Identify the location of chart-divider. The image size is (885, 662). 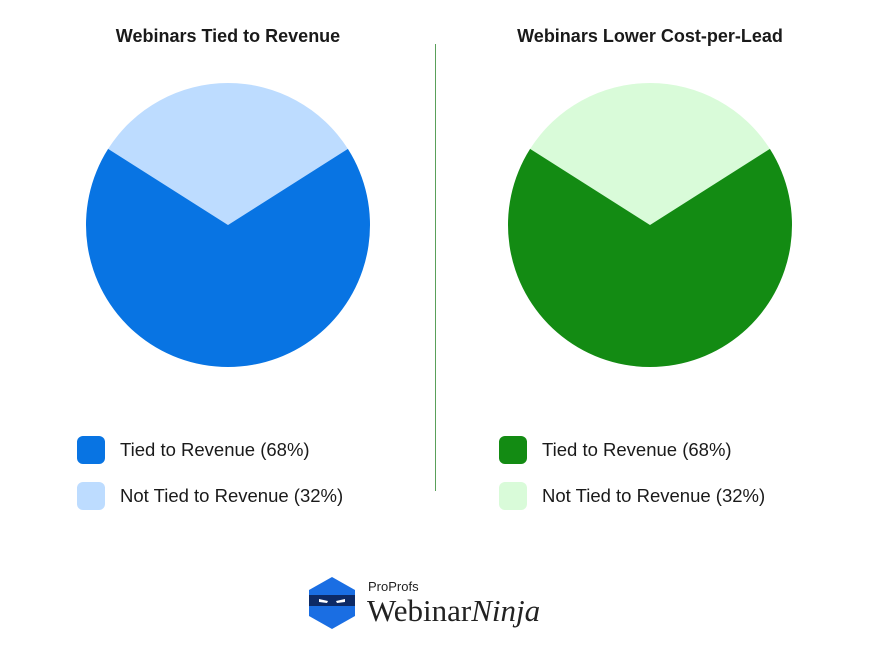
(435, 267).